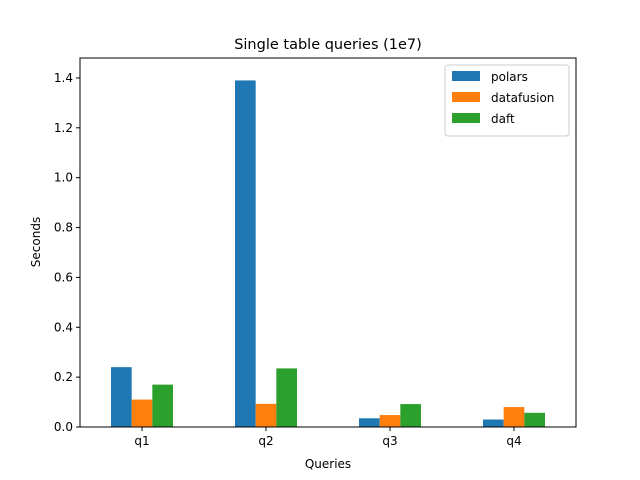 Image resolution: width=640 pixels, height=480 pixels. What do you see at coordinates (63, 327) in the screenshot?
I see `y-tick-label: 0.4` at bounding box center [63, 327].